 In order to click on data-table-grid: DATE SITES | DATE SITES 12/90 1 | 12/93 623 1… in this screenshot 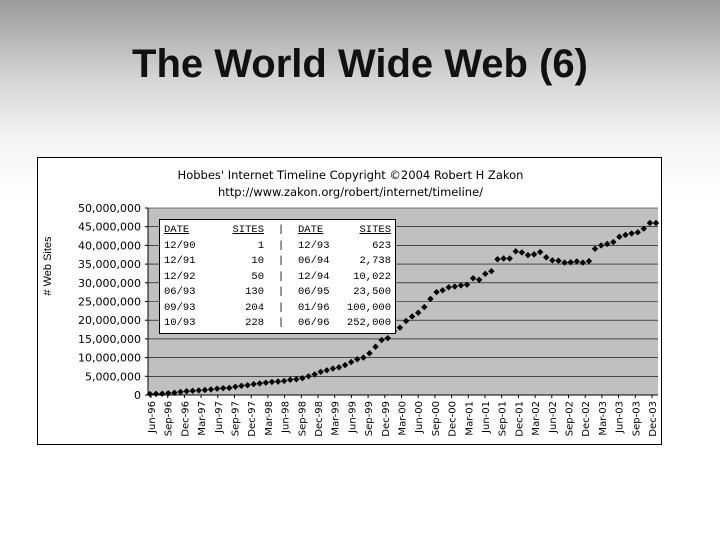, I will do `click(277, 277)`.